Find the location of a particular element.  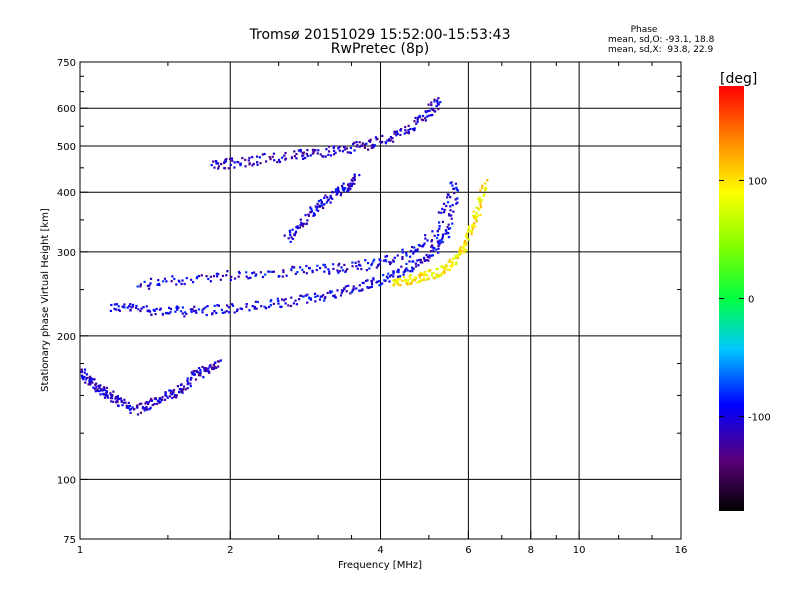

x-tick-label: 2 is located at coordinates (230, 550).